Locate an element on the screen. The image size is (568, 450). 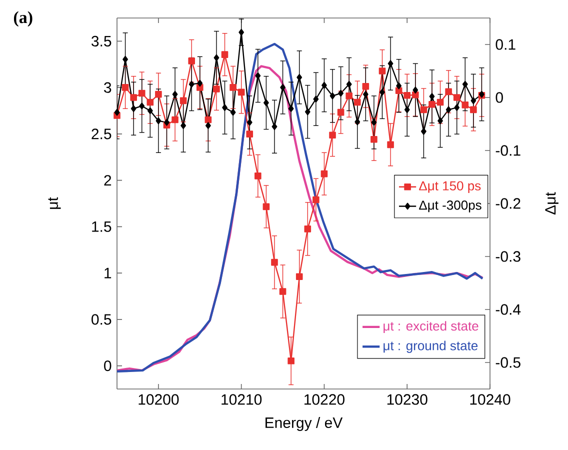
y-tick-label: 1.5 is located at coordinates (102, 226).